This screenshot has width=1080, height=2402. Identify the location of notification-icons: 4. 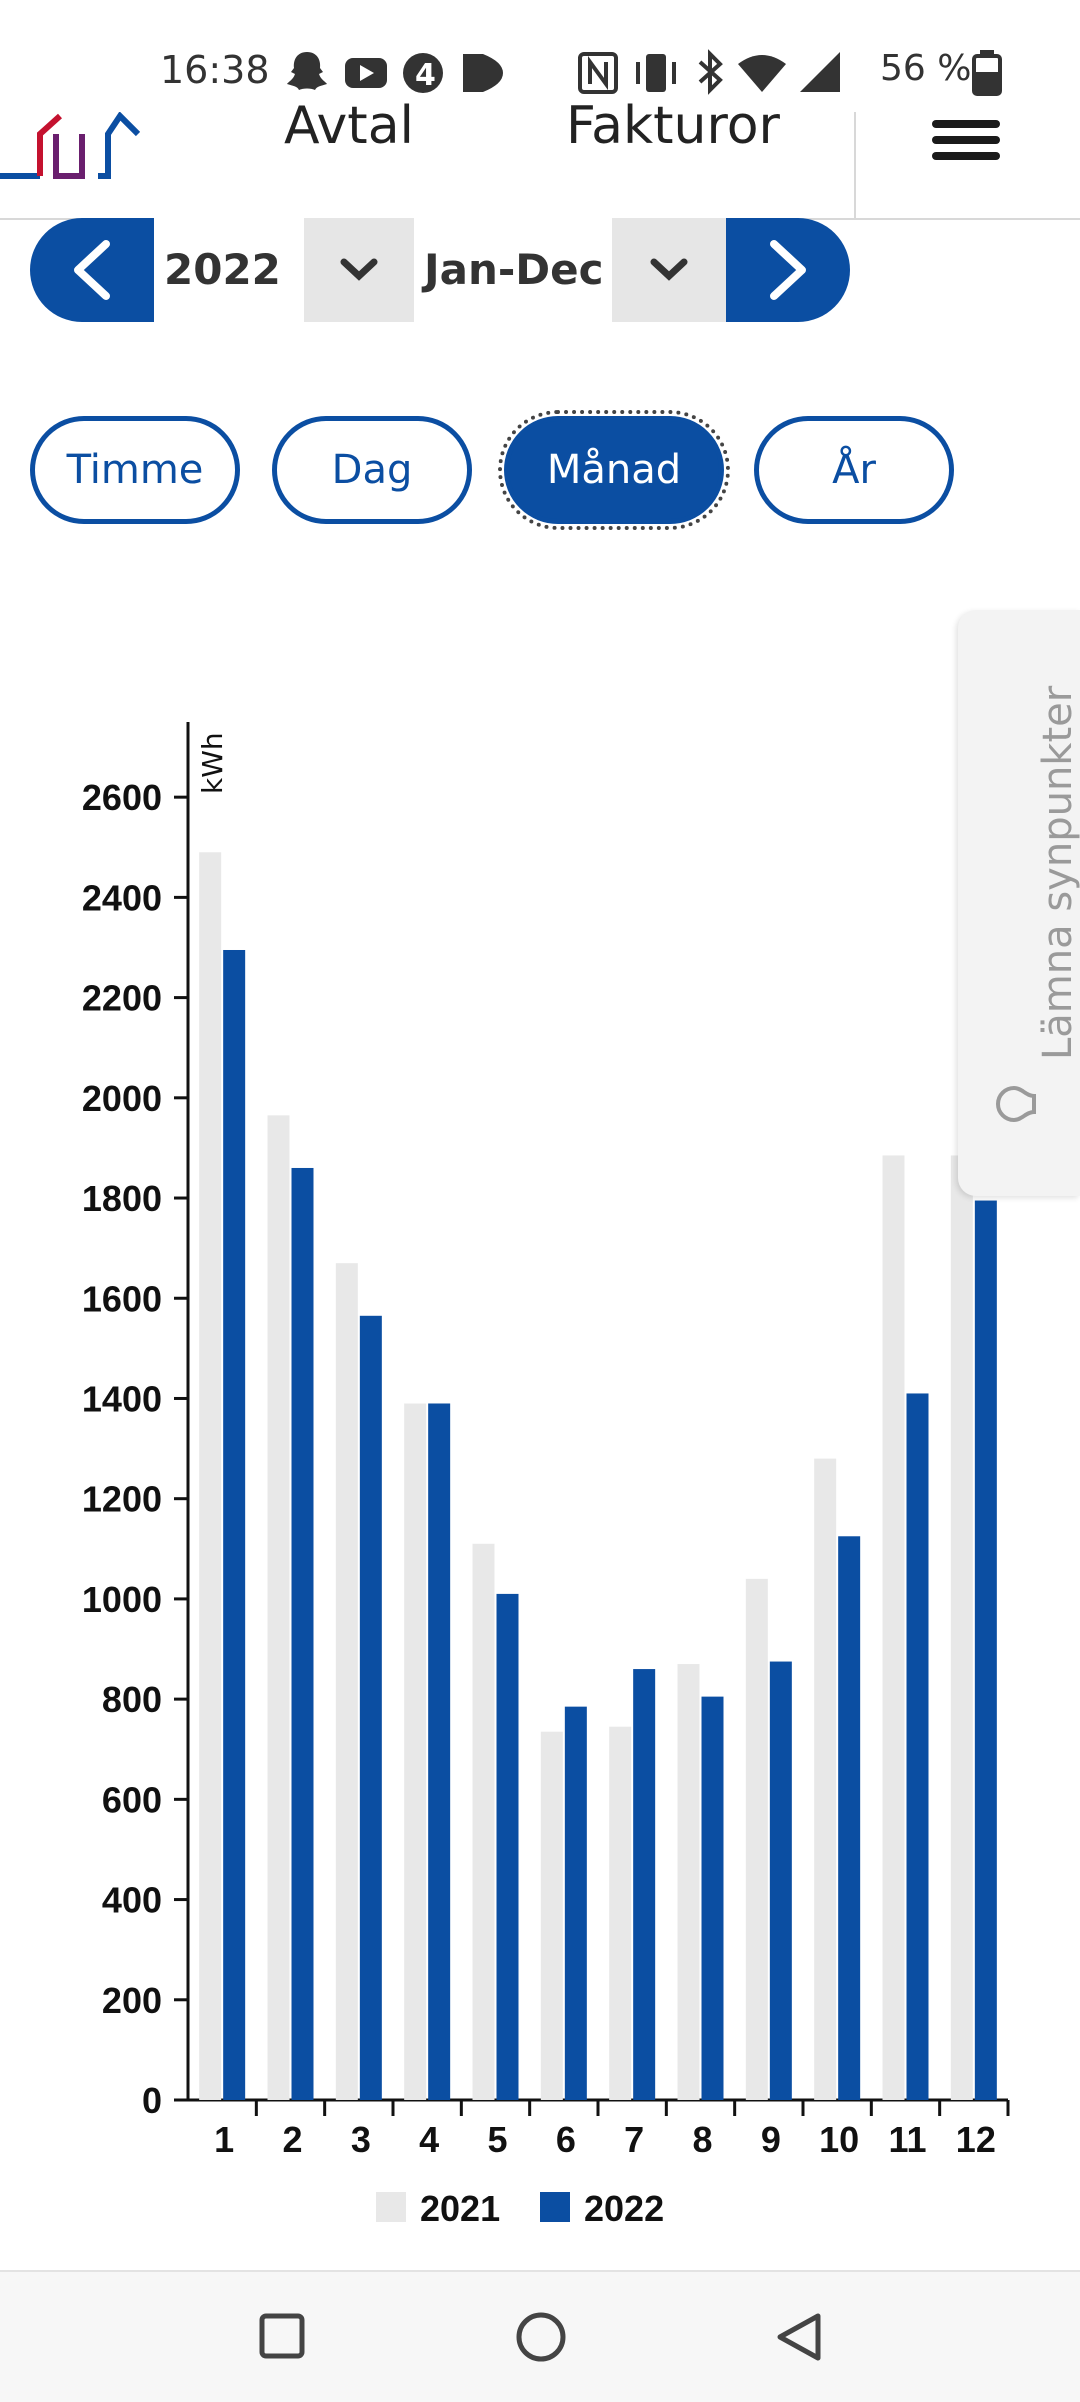
(395, 72).